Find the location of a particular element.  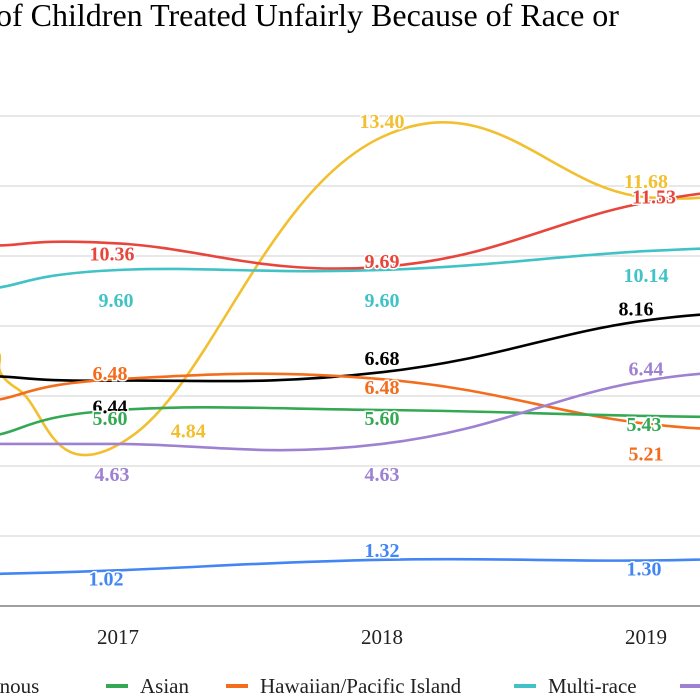

data-label: 5.21 is located at coordinates (646, 455).